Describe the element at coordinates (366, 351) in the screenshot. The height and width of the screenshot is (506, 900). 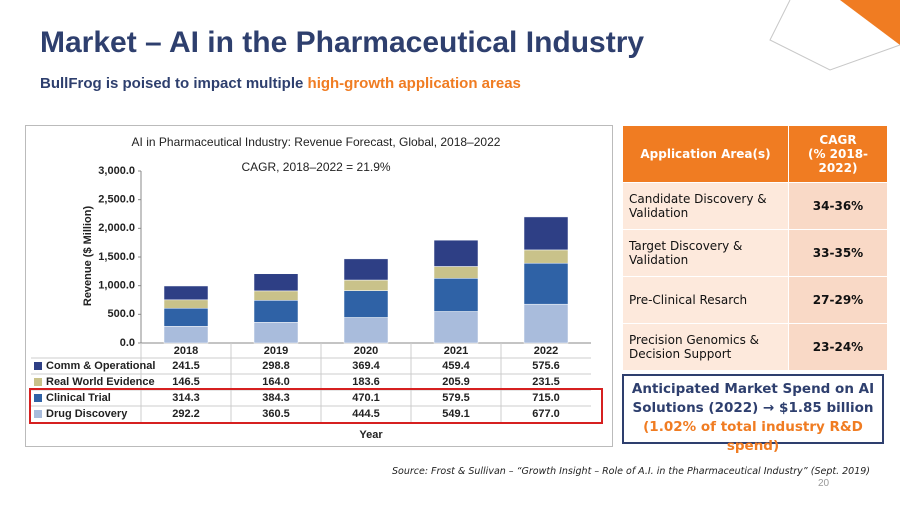
I see `x-tick-label: 2020` at that location.